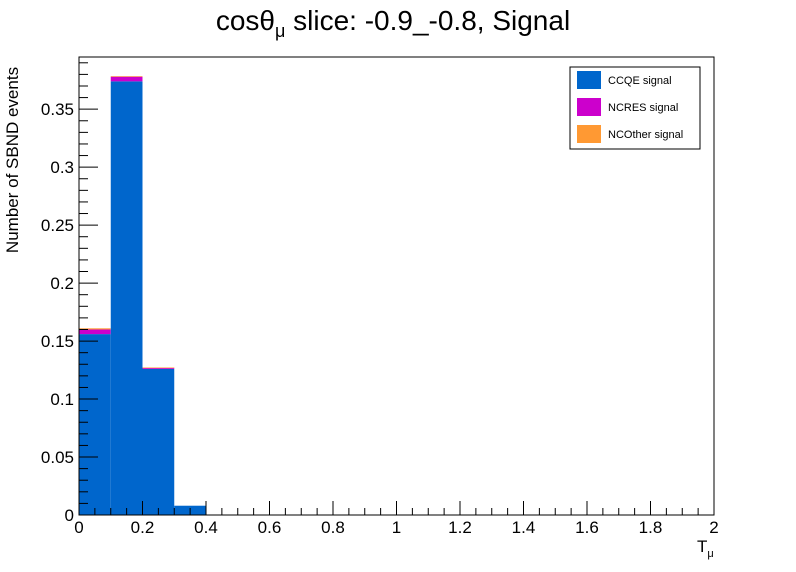  Describe the element at coordinates (589, 134) in the screenshot. I see `legend-swatch-ncother` at that location.